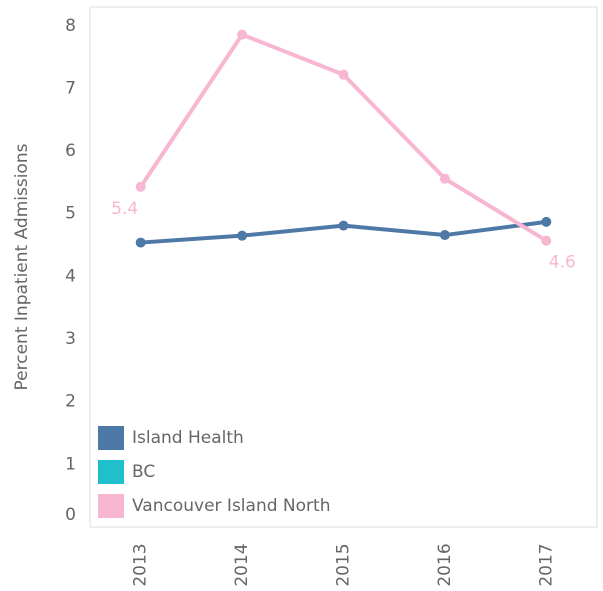  What do you see at coordinates (70, 339) in the screenshot?
I see `y-tick-label: 3` at bounding box center [70, 339].